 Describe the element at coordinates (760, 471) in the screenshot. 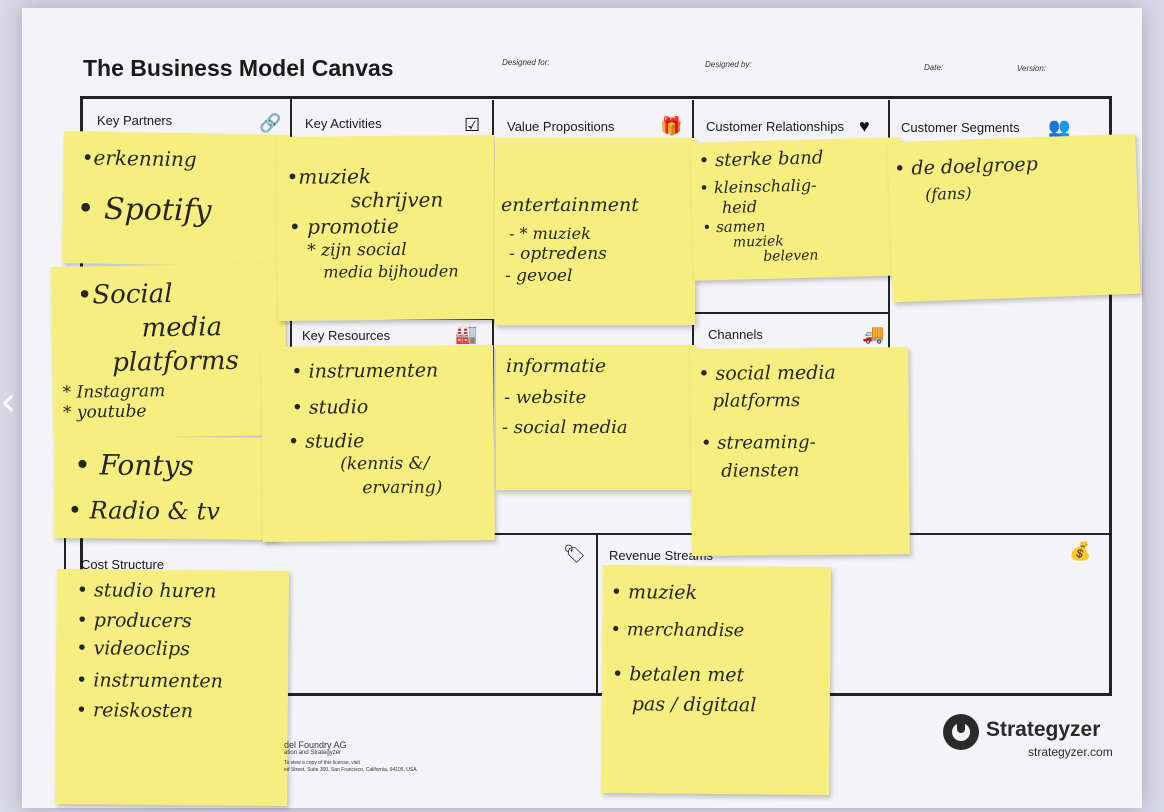

I see `note-text: diensten` at that location.